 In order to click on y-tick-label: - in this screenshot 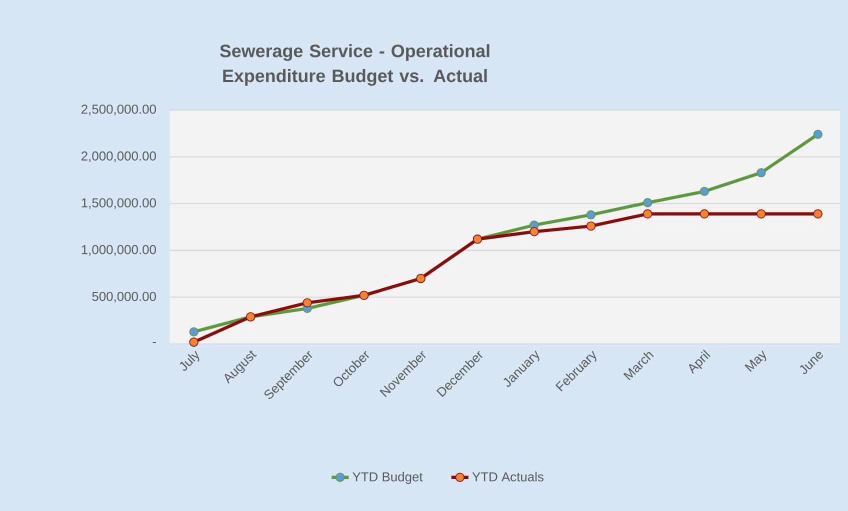, I will do `click(154, 343)`.